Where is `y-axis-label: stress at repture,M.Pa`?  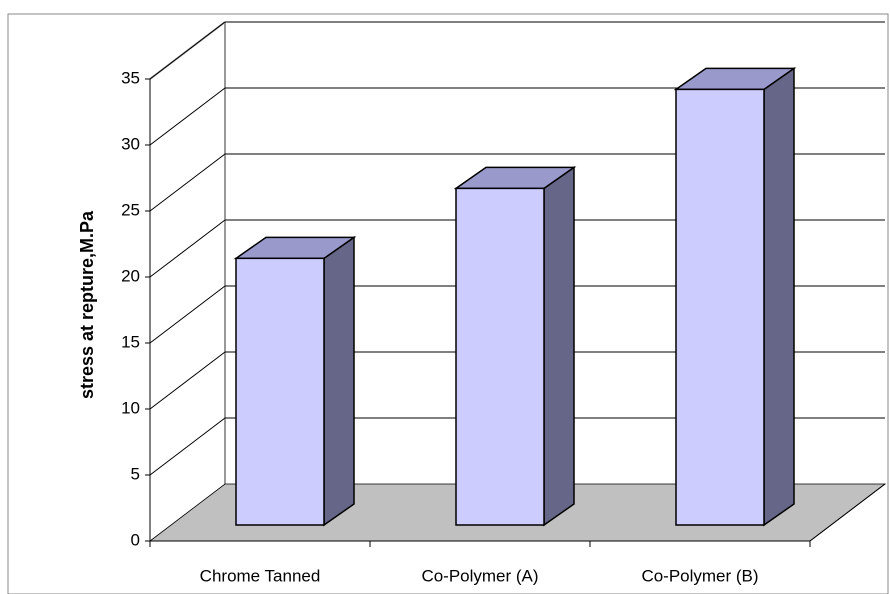
y-axis-label: stress at repture,M.Pa is located at coordinates (87, 304).